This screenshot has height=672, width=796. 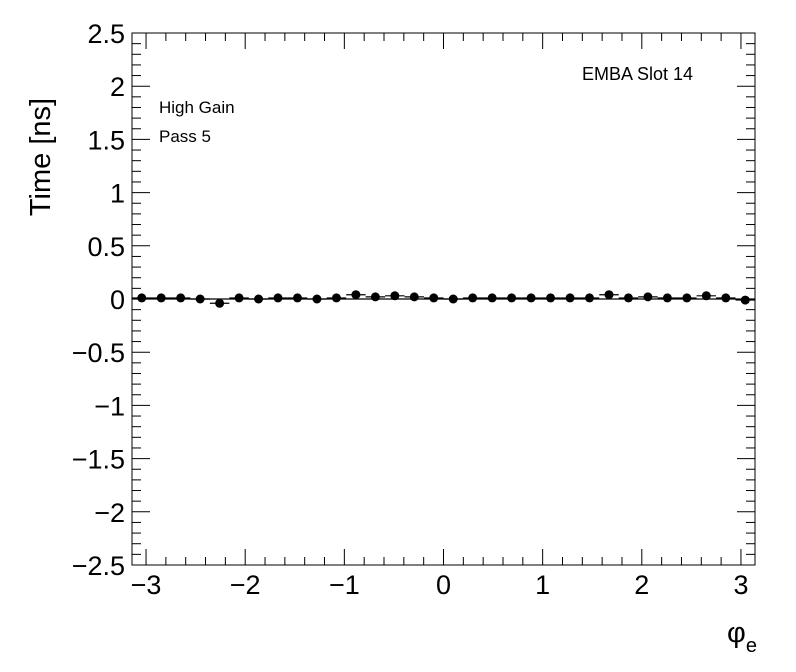 I want to click on annotation-high-gain: High Gain, so click(x=197, y=107).